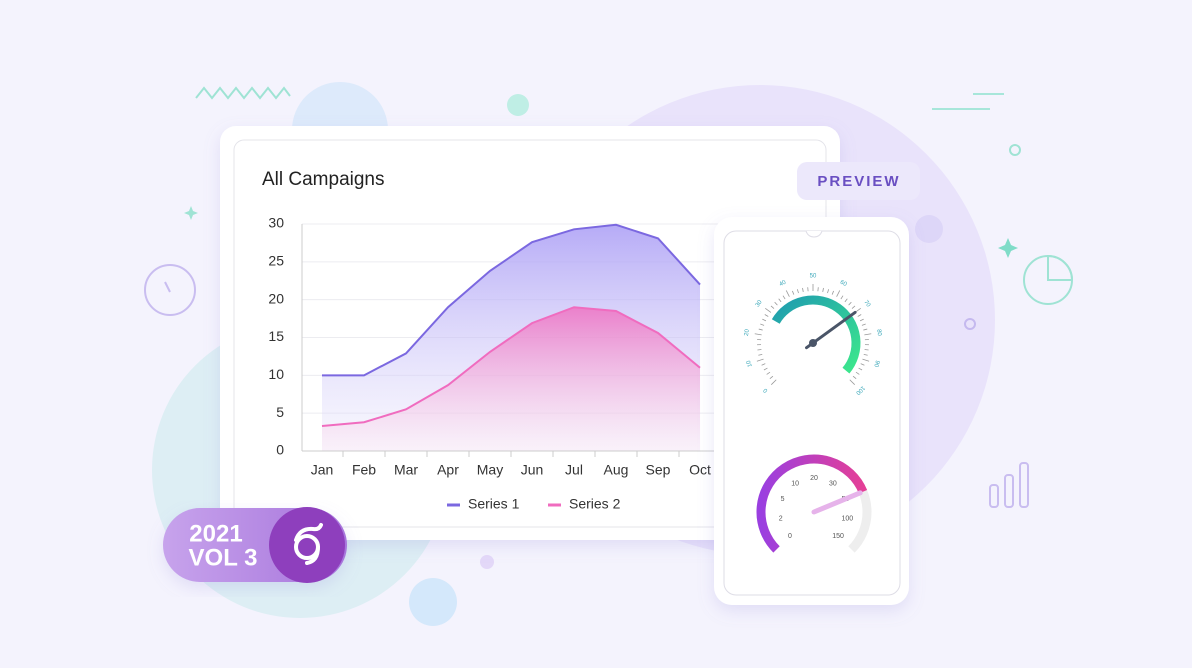 The width and height of the screenshot is (1192, 668). Describe the element at coordinates (574, 470) in the screenshot. I see `x-tick-label: Jul` at that location.